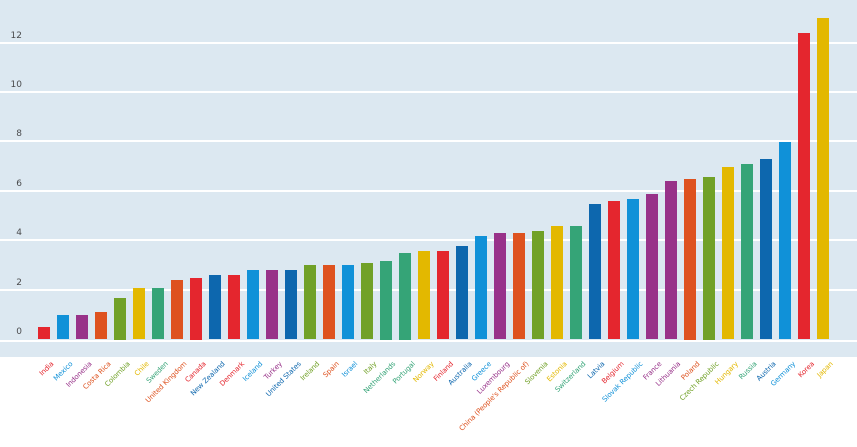 This screenshot has width=857, height=447. I want to click on x-label-india: India, so click(47, 369).